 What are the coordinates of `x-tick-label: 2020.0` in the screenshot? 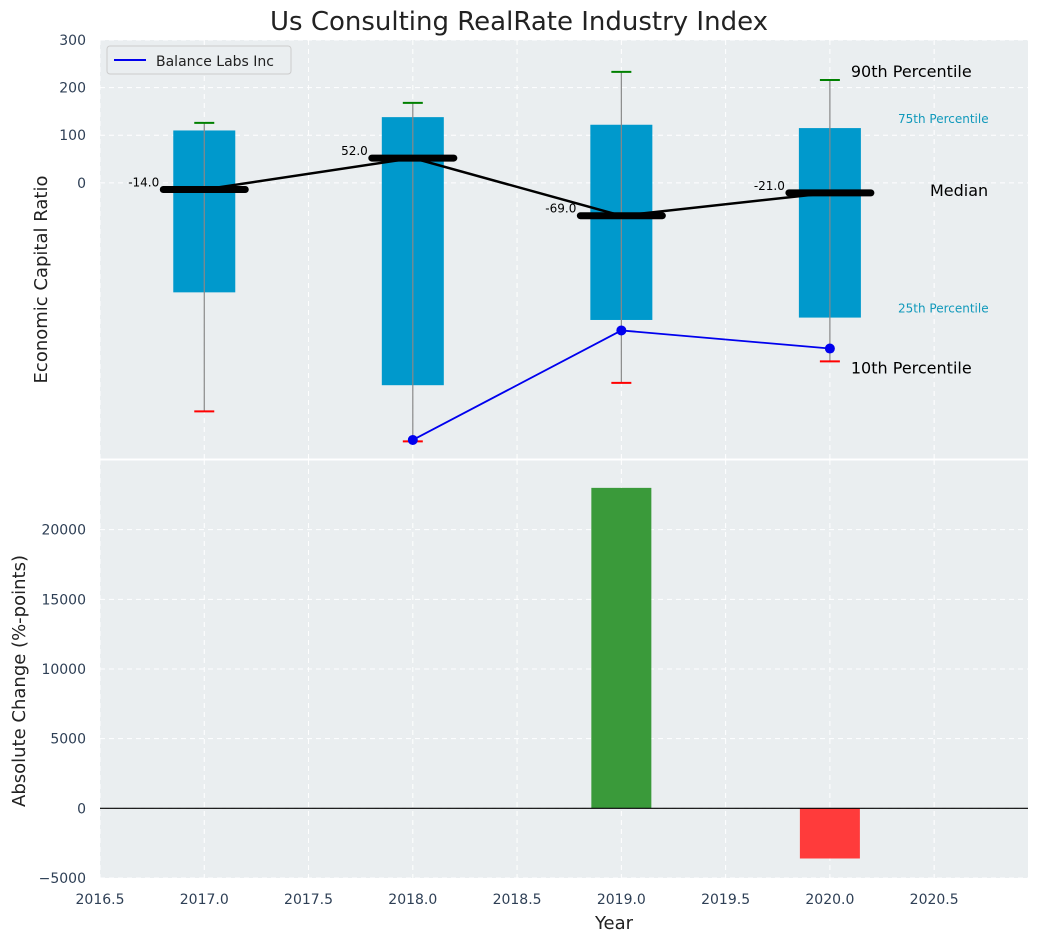 It's located at (829, 900).